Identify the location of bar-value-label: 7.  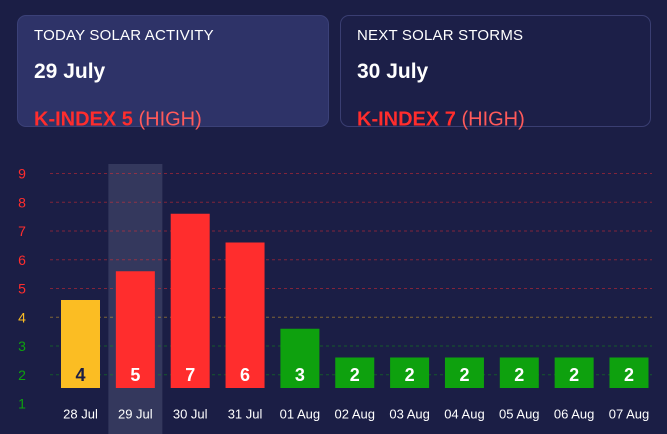
(190, 375).